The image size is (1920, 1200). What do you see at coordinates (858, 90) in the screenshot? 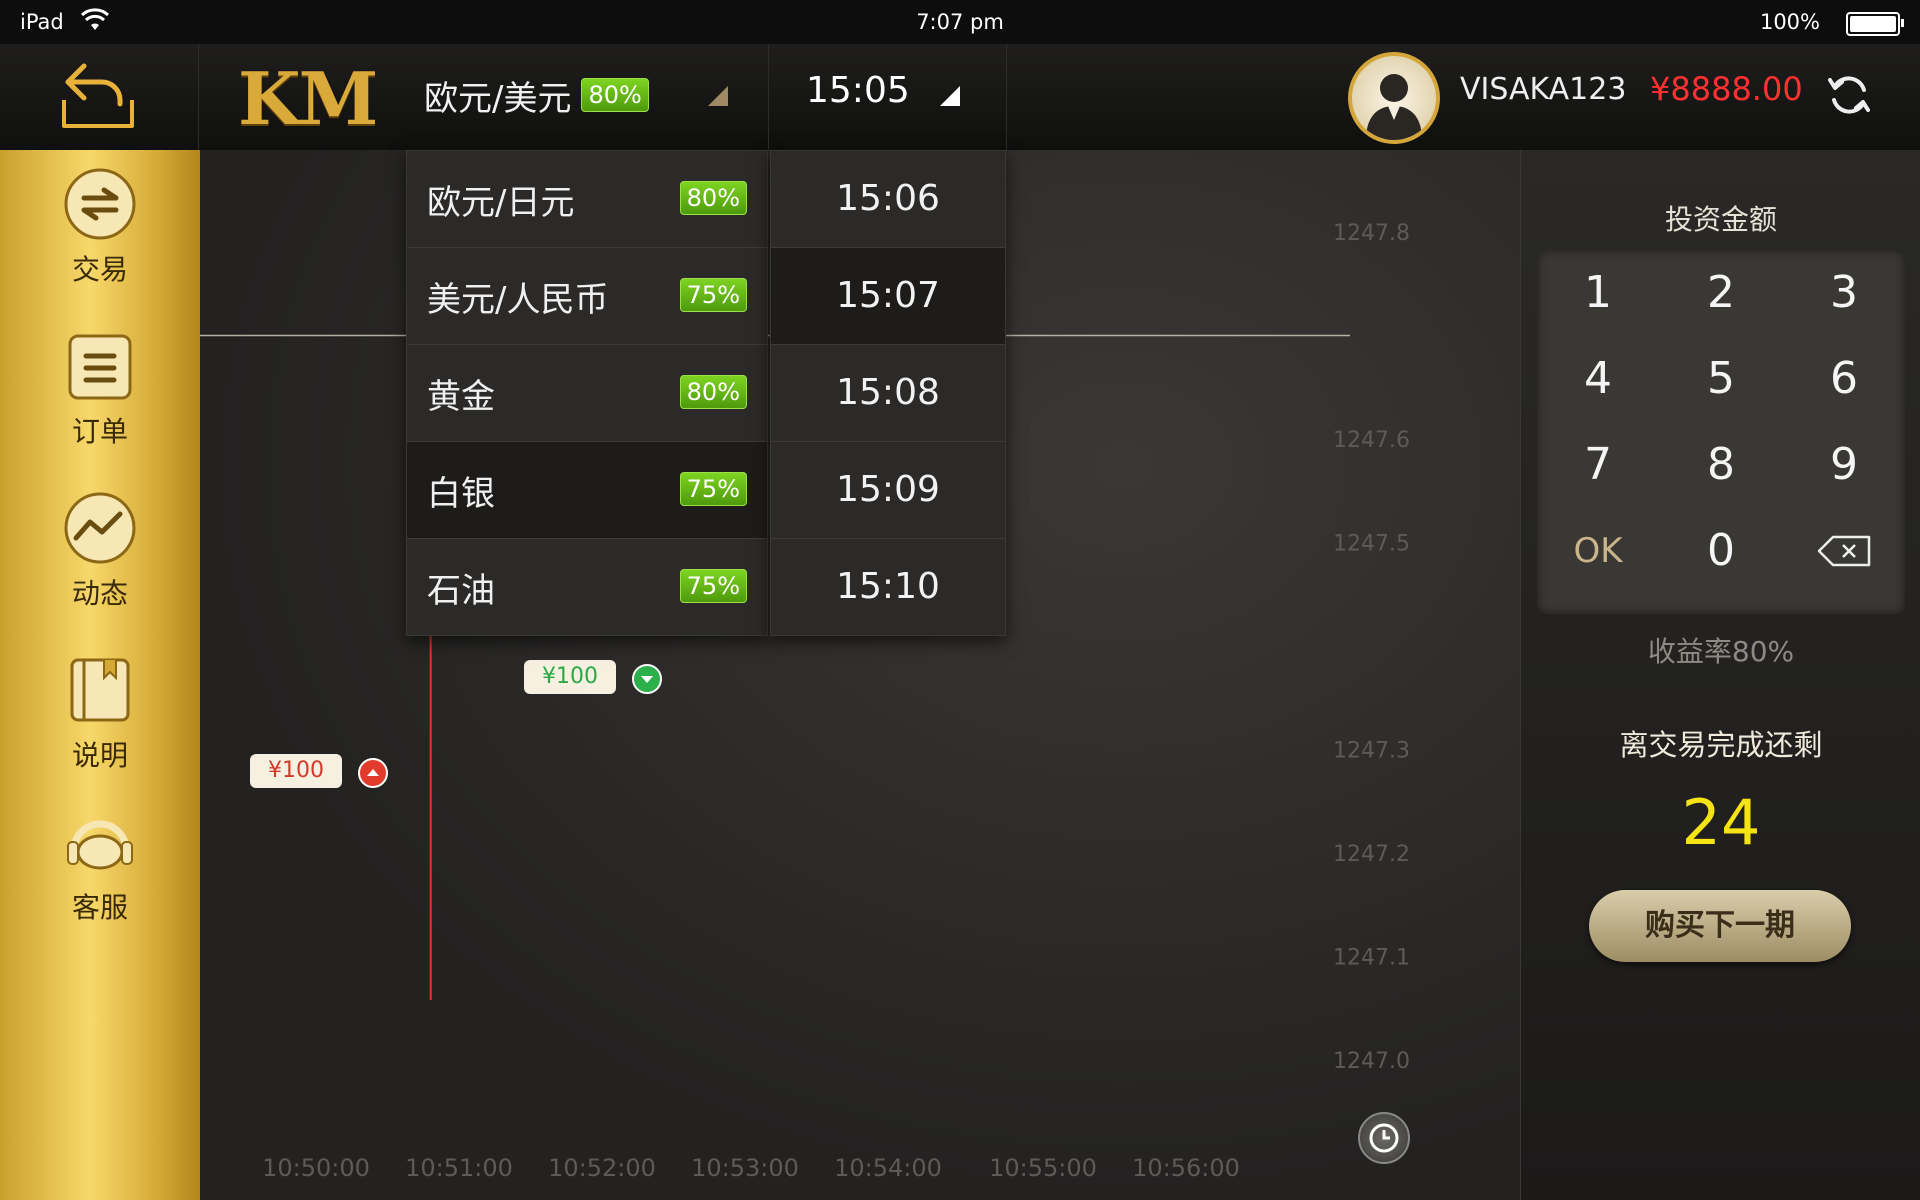
I see `expiry-time-select: 15:05` at bounding box center [858, 90].